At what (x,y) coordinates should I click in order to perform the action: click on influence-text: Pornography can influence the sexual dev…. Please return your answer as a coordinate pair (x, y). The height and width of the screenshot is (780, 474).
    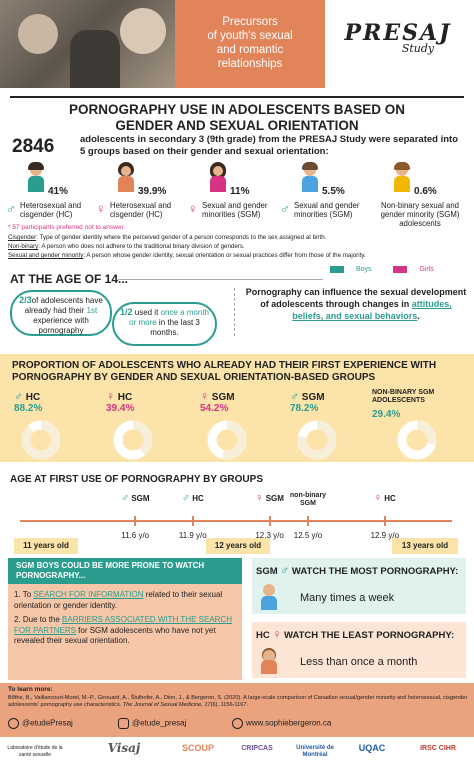
    Looking at the image, I should click on (356, 304).